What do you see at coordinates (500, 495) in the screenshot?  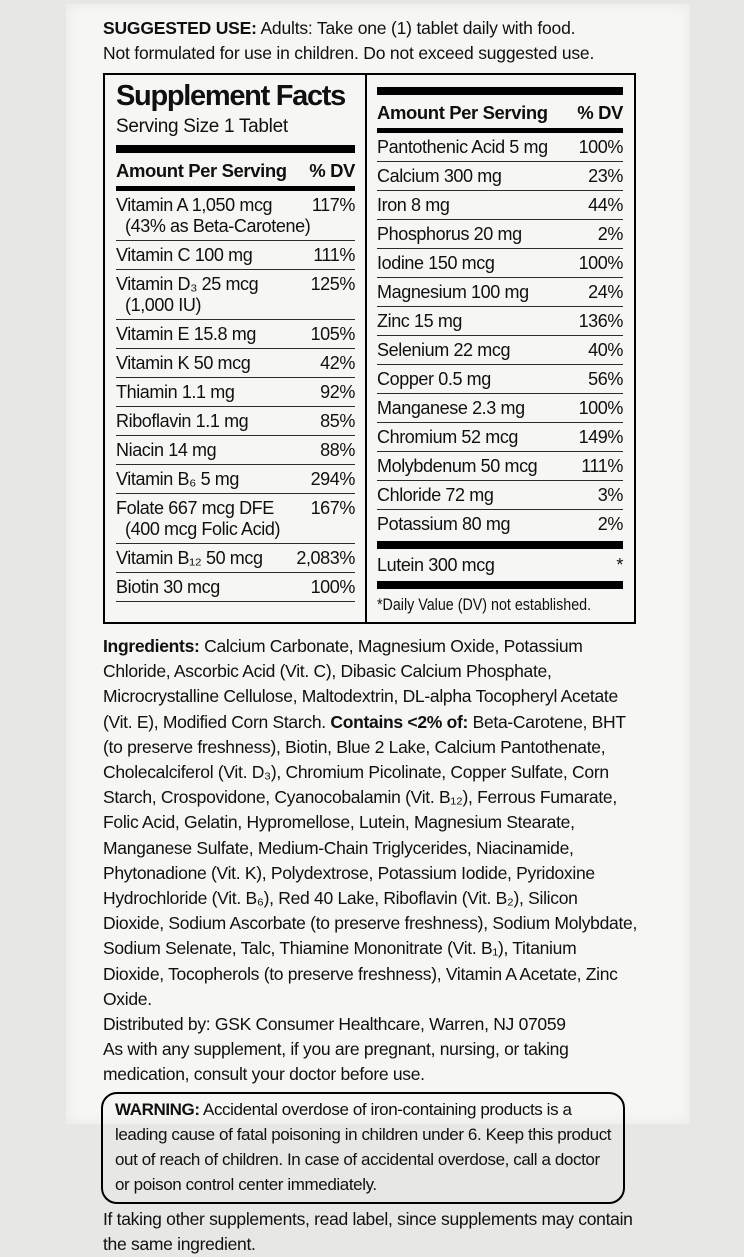 I see `nutrient-row: Chloride 72 mg 3%` at bounding box center [500, 495].